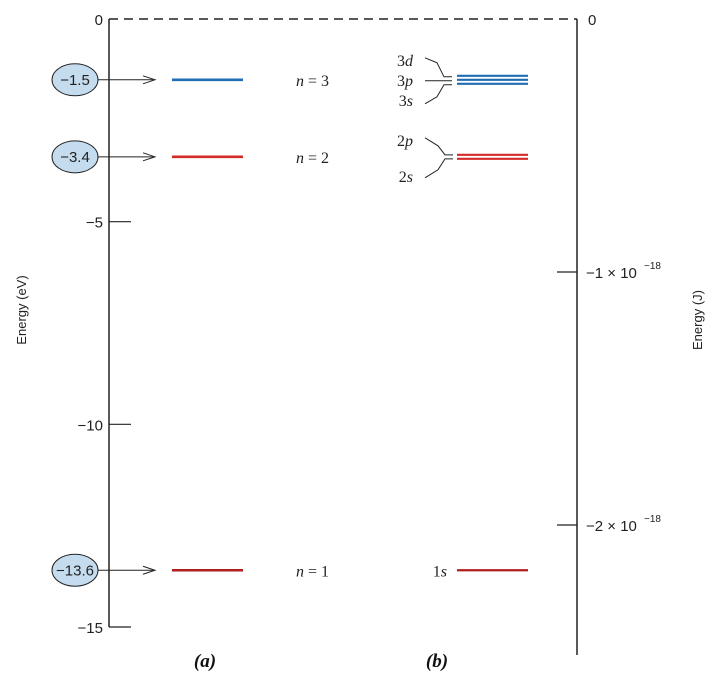  What do you see at coordinates (437, 661) in the screenshot?
I see `panel-b-caption: (b)` at bounding box center [437, 661].